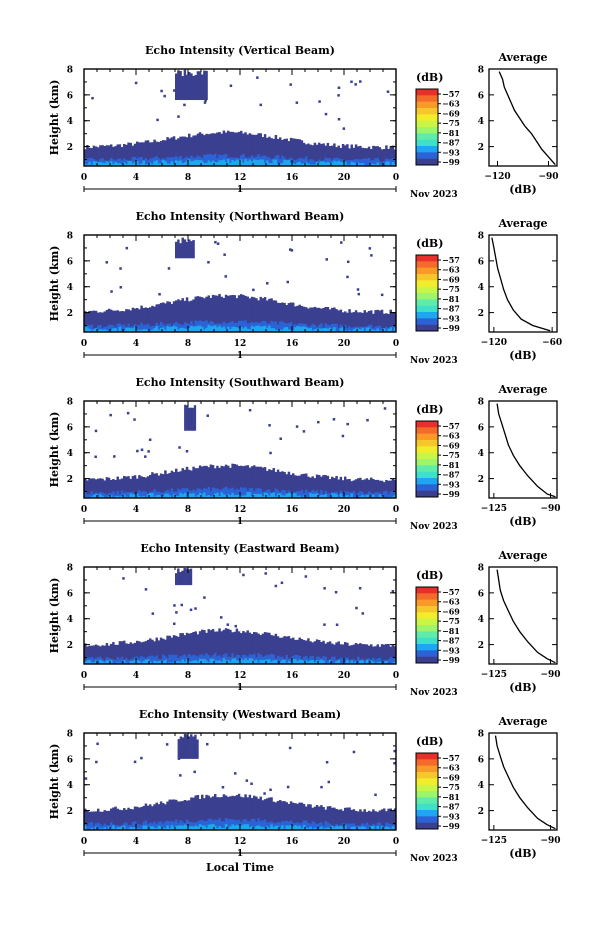 Image resolution: width=610 pixels, height=929 pixels. What do you see at coordinates (136, 178) in the screenshot?
I see `x-tick-label: 4` at bounding box center [136, 178].